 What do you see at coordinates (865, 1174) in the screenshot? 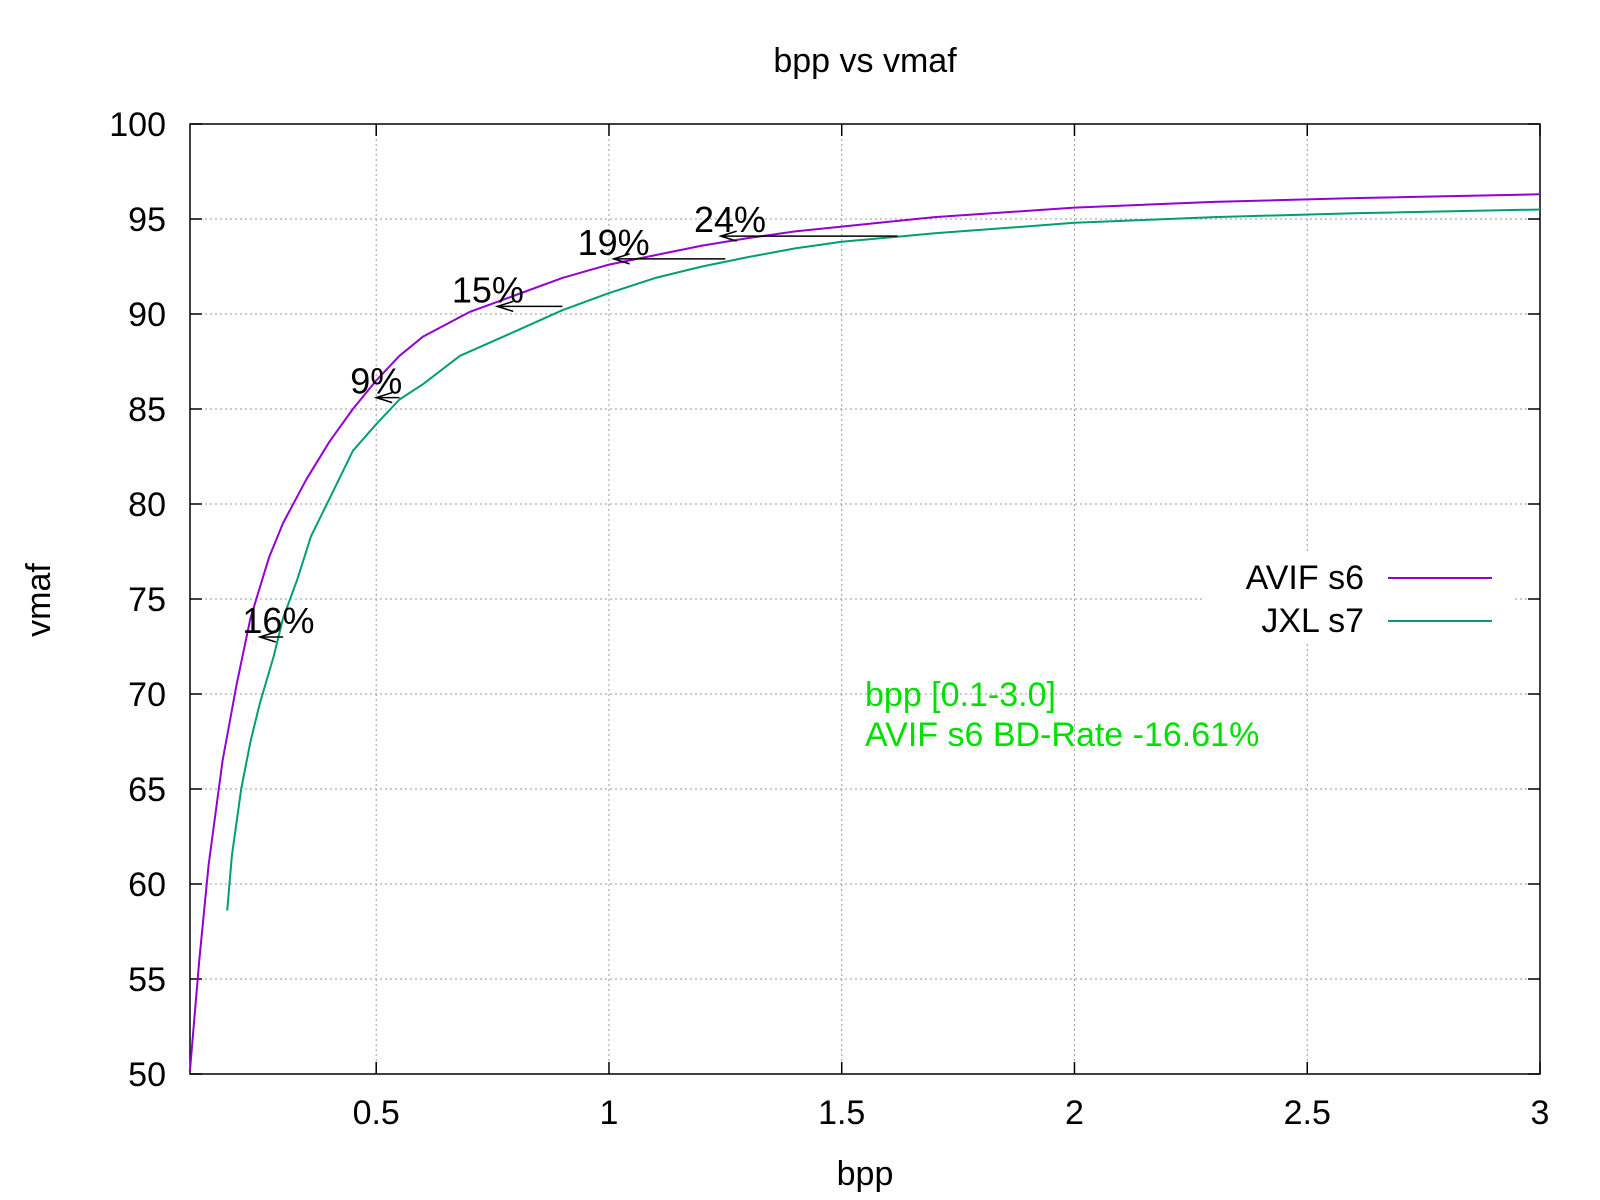
I see `x-axis-title: bpp` at bounding box center [865, 1174].